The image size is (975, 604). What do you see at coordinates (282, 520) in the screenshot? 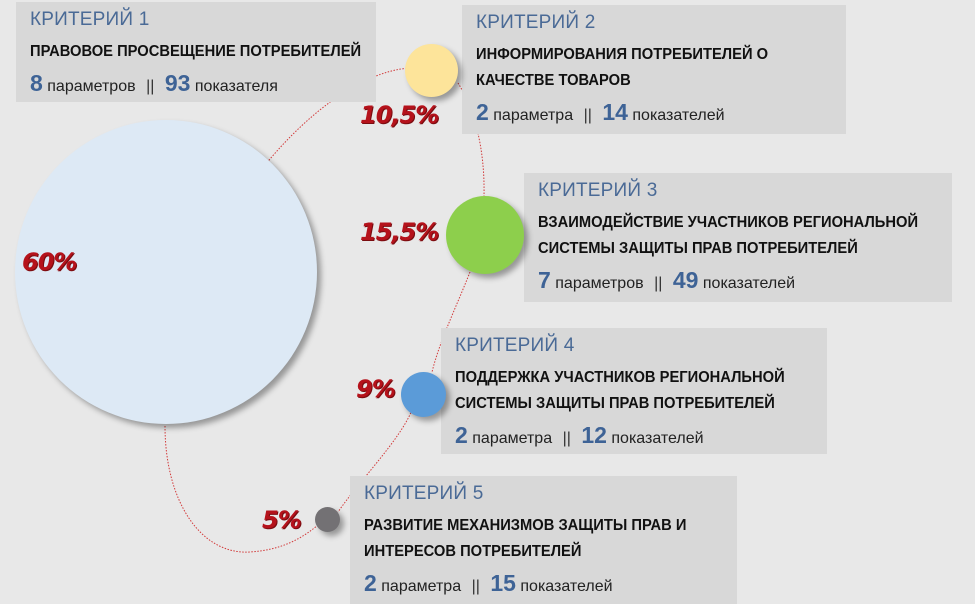
I see `percent-criterion-5: 5%` at bounding box center [282, 520].